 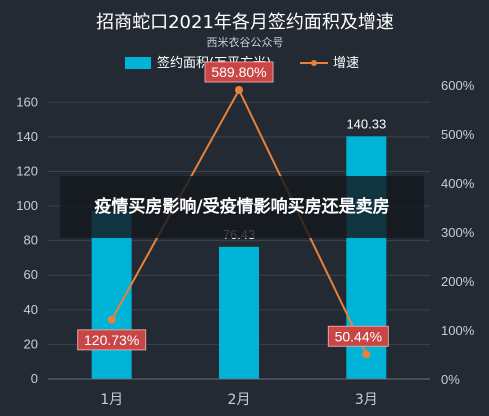 I want to click on right-tick-label: 400%, so click(x=458, y=183).